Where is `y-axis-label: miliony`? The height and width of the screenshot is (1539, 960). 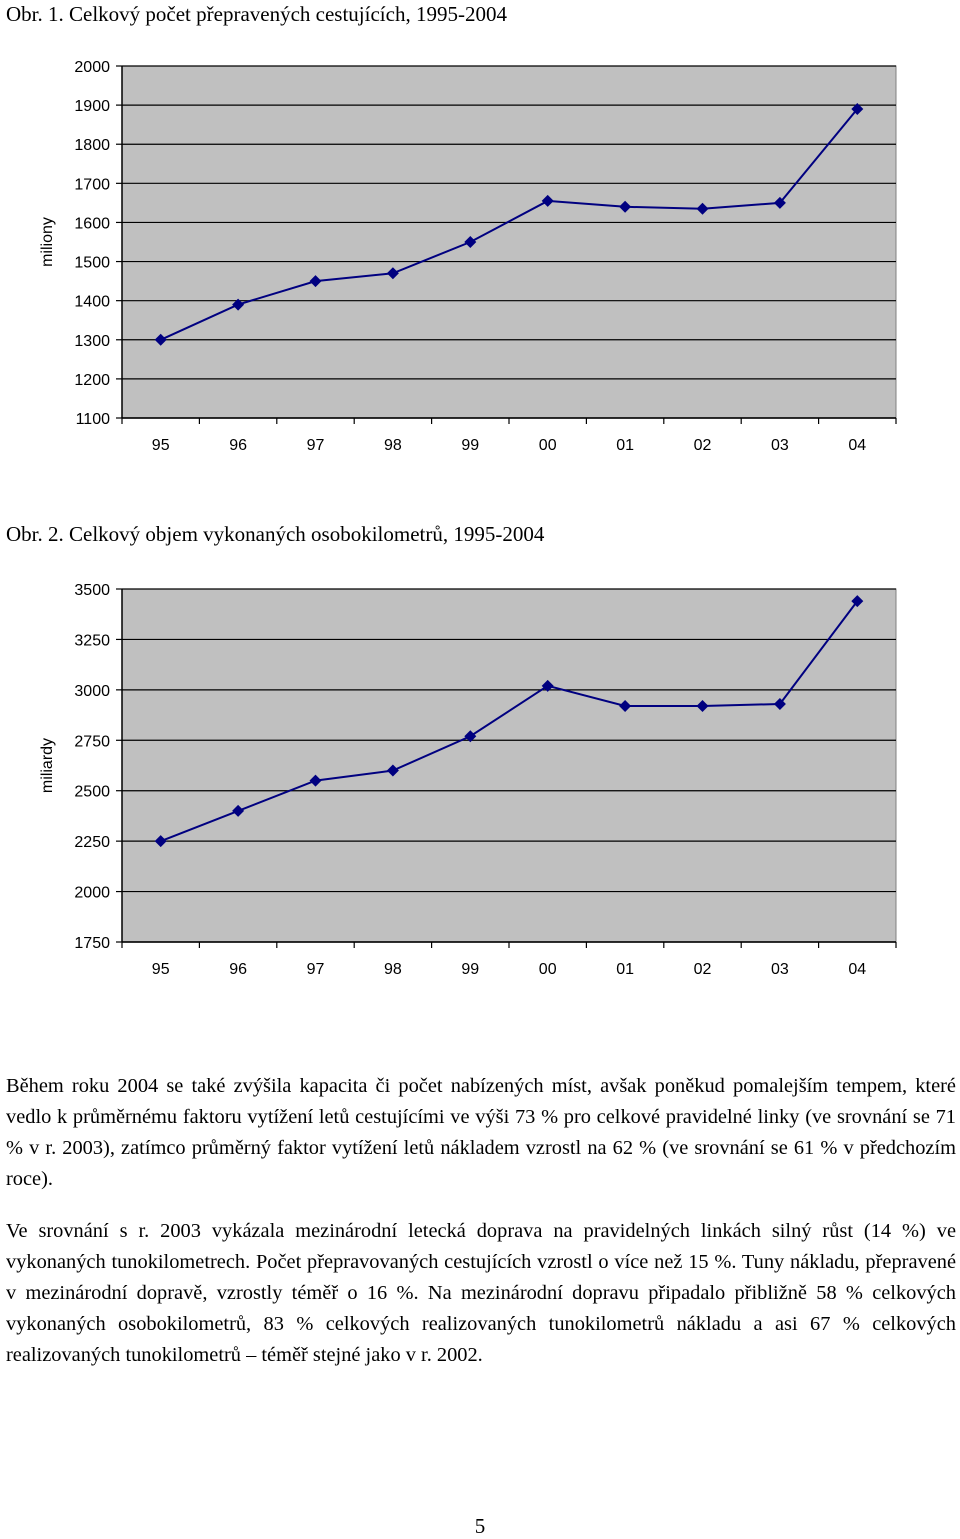
y-axis-label: miliony is located at coordinates (47, 242).